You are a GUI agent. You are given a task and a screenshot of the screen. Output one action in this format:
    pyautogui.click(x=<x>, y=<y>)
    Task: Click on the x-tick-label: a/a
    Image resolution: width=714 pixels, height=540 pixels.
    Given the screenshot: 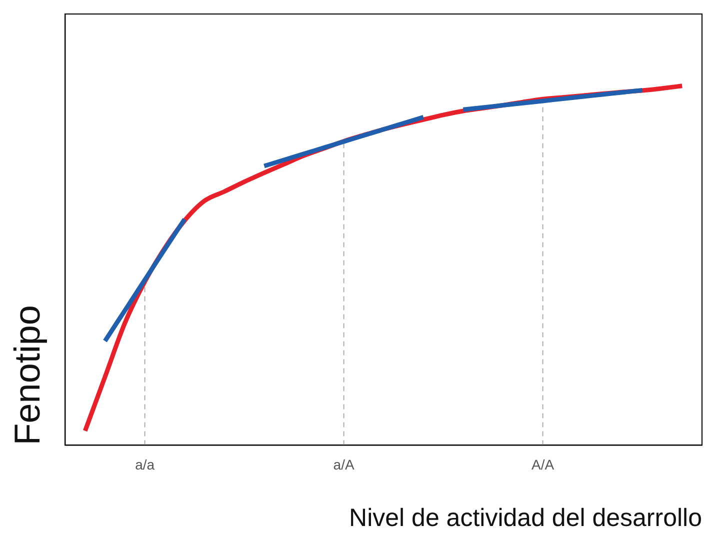 What is the action you would take?
    pyautogui.click(x=145, y=464)
    